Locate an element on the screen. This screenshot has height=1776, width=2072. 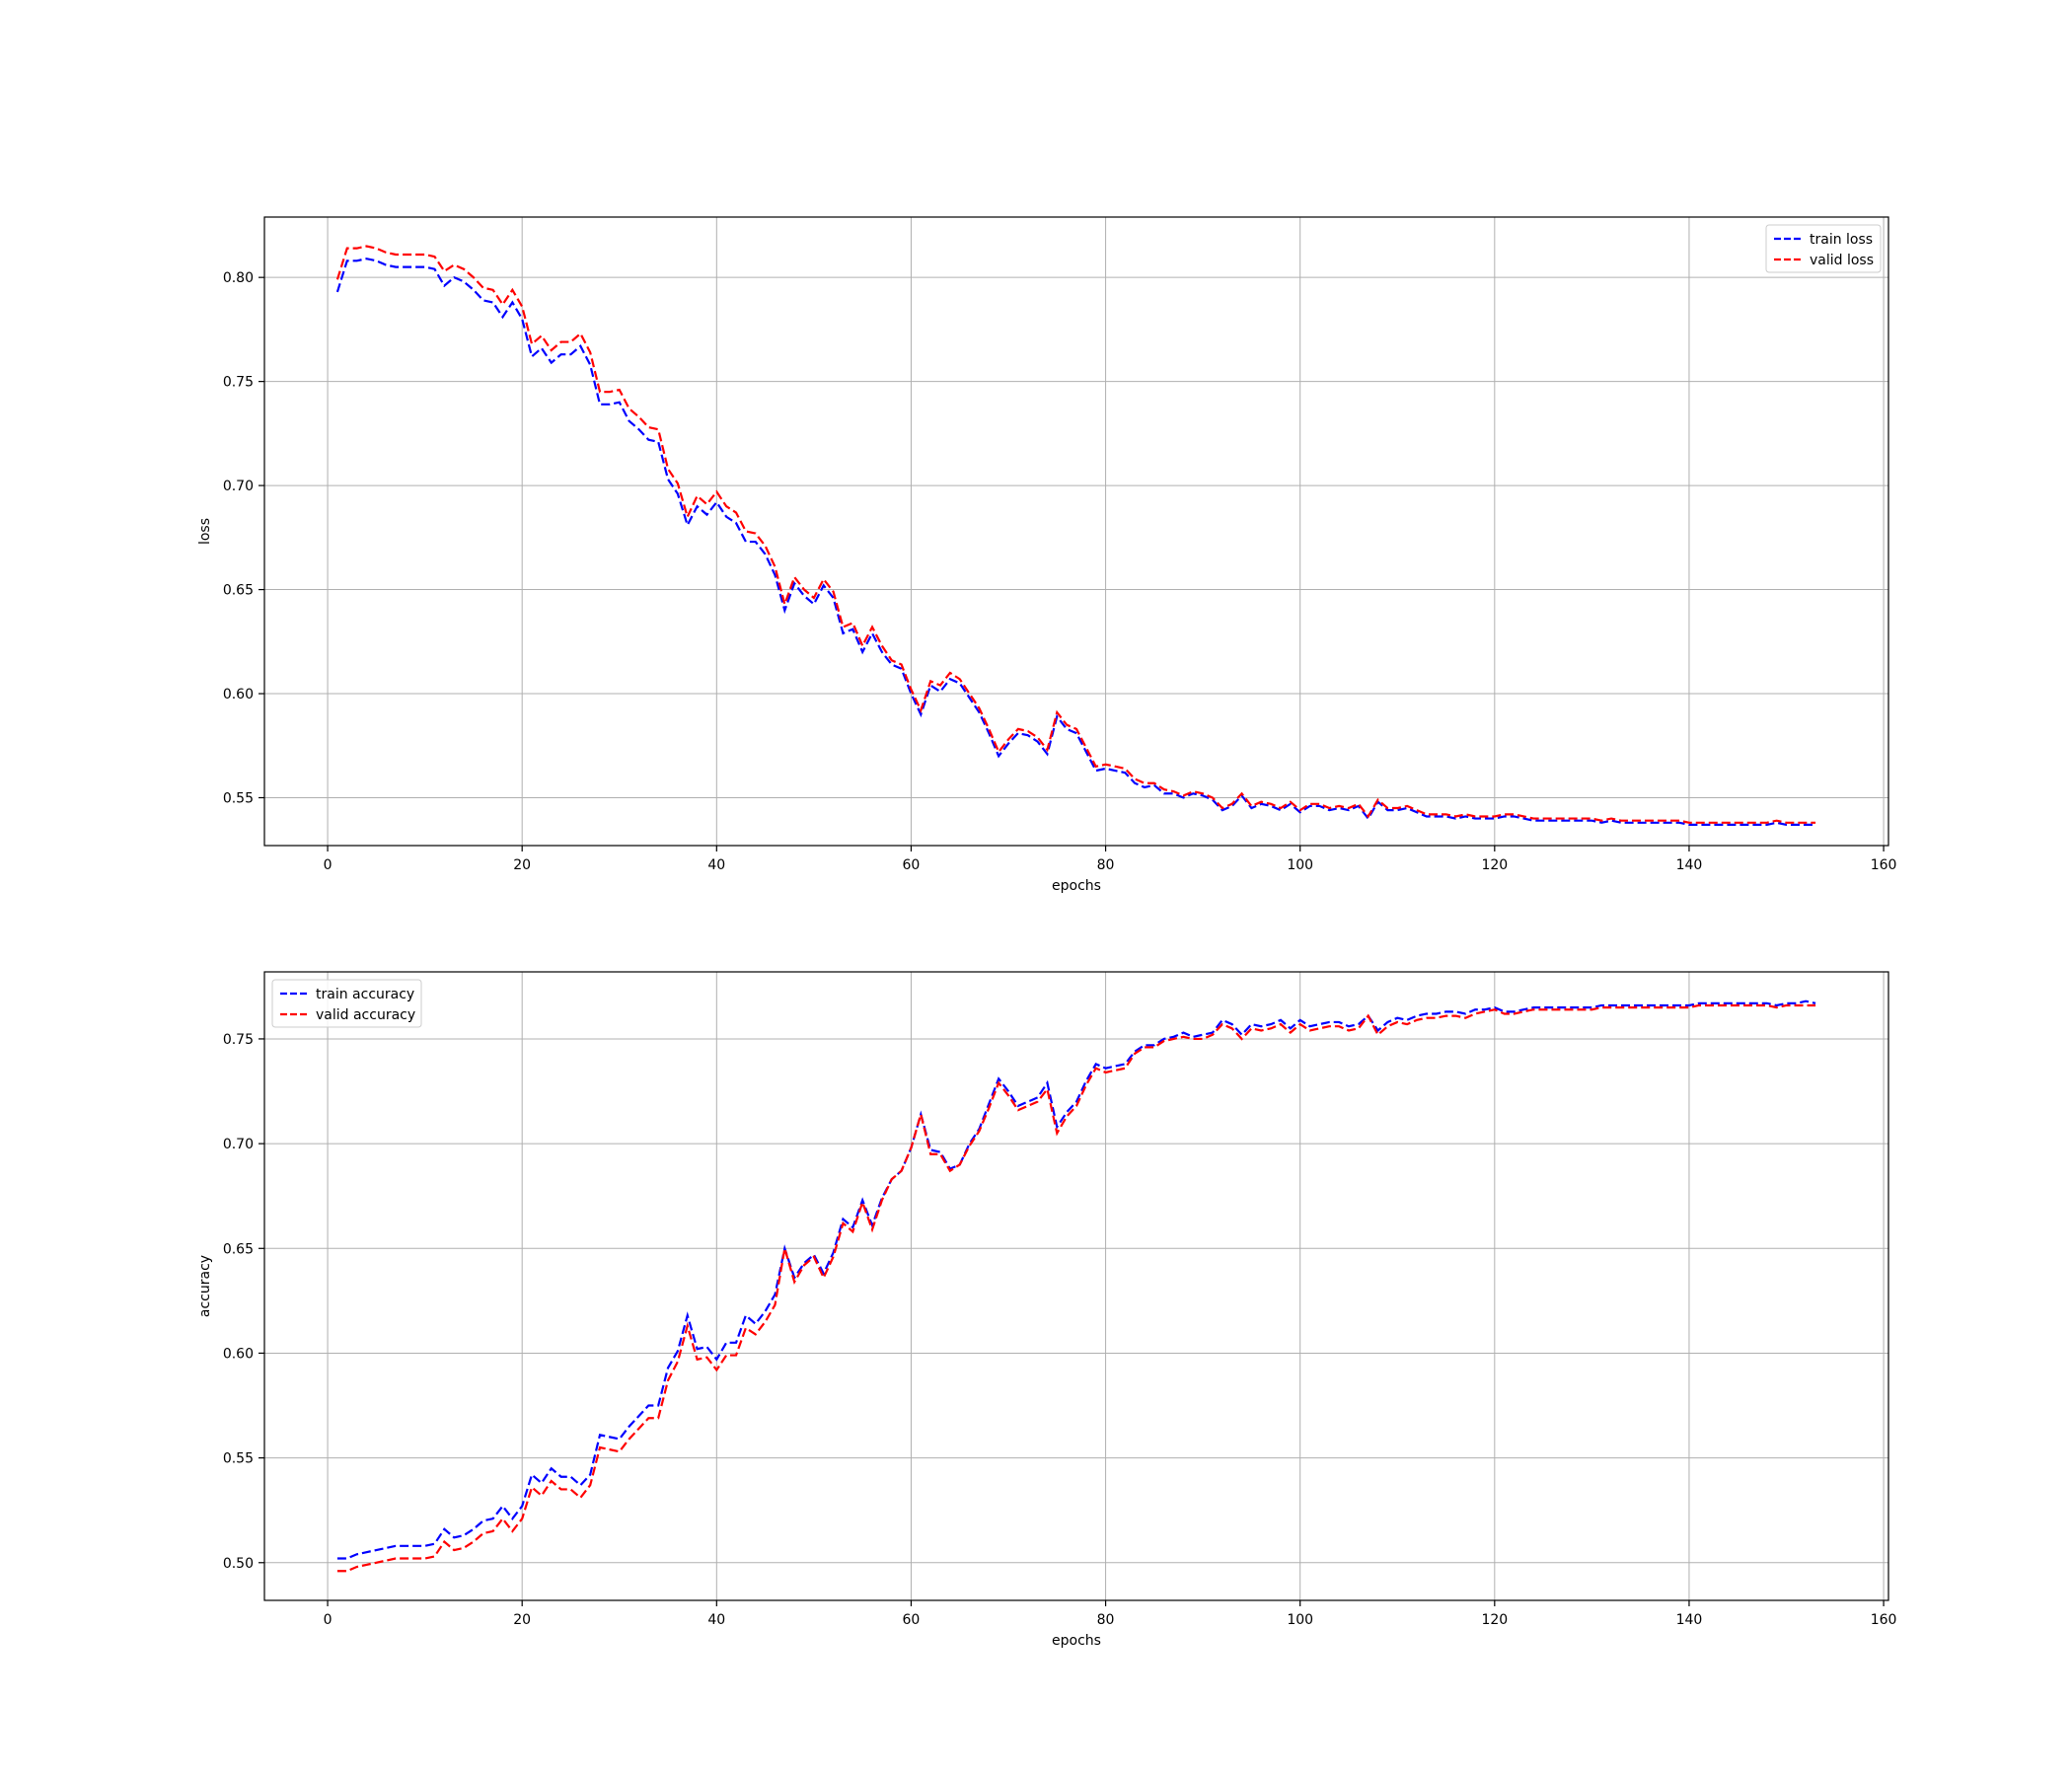
loss-legend: train loss valid loss is located at coordinates (1824, 249).